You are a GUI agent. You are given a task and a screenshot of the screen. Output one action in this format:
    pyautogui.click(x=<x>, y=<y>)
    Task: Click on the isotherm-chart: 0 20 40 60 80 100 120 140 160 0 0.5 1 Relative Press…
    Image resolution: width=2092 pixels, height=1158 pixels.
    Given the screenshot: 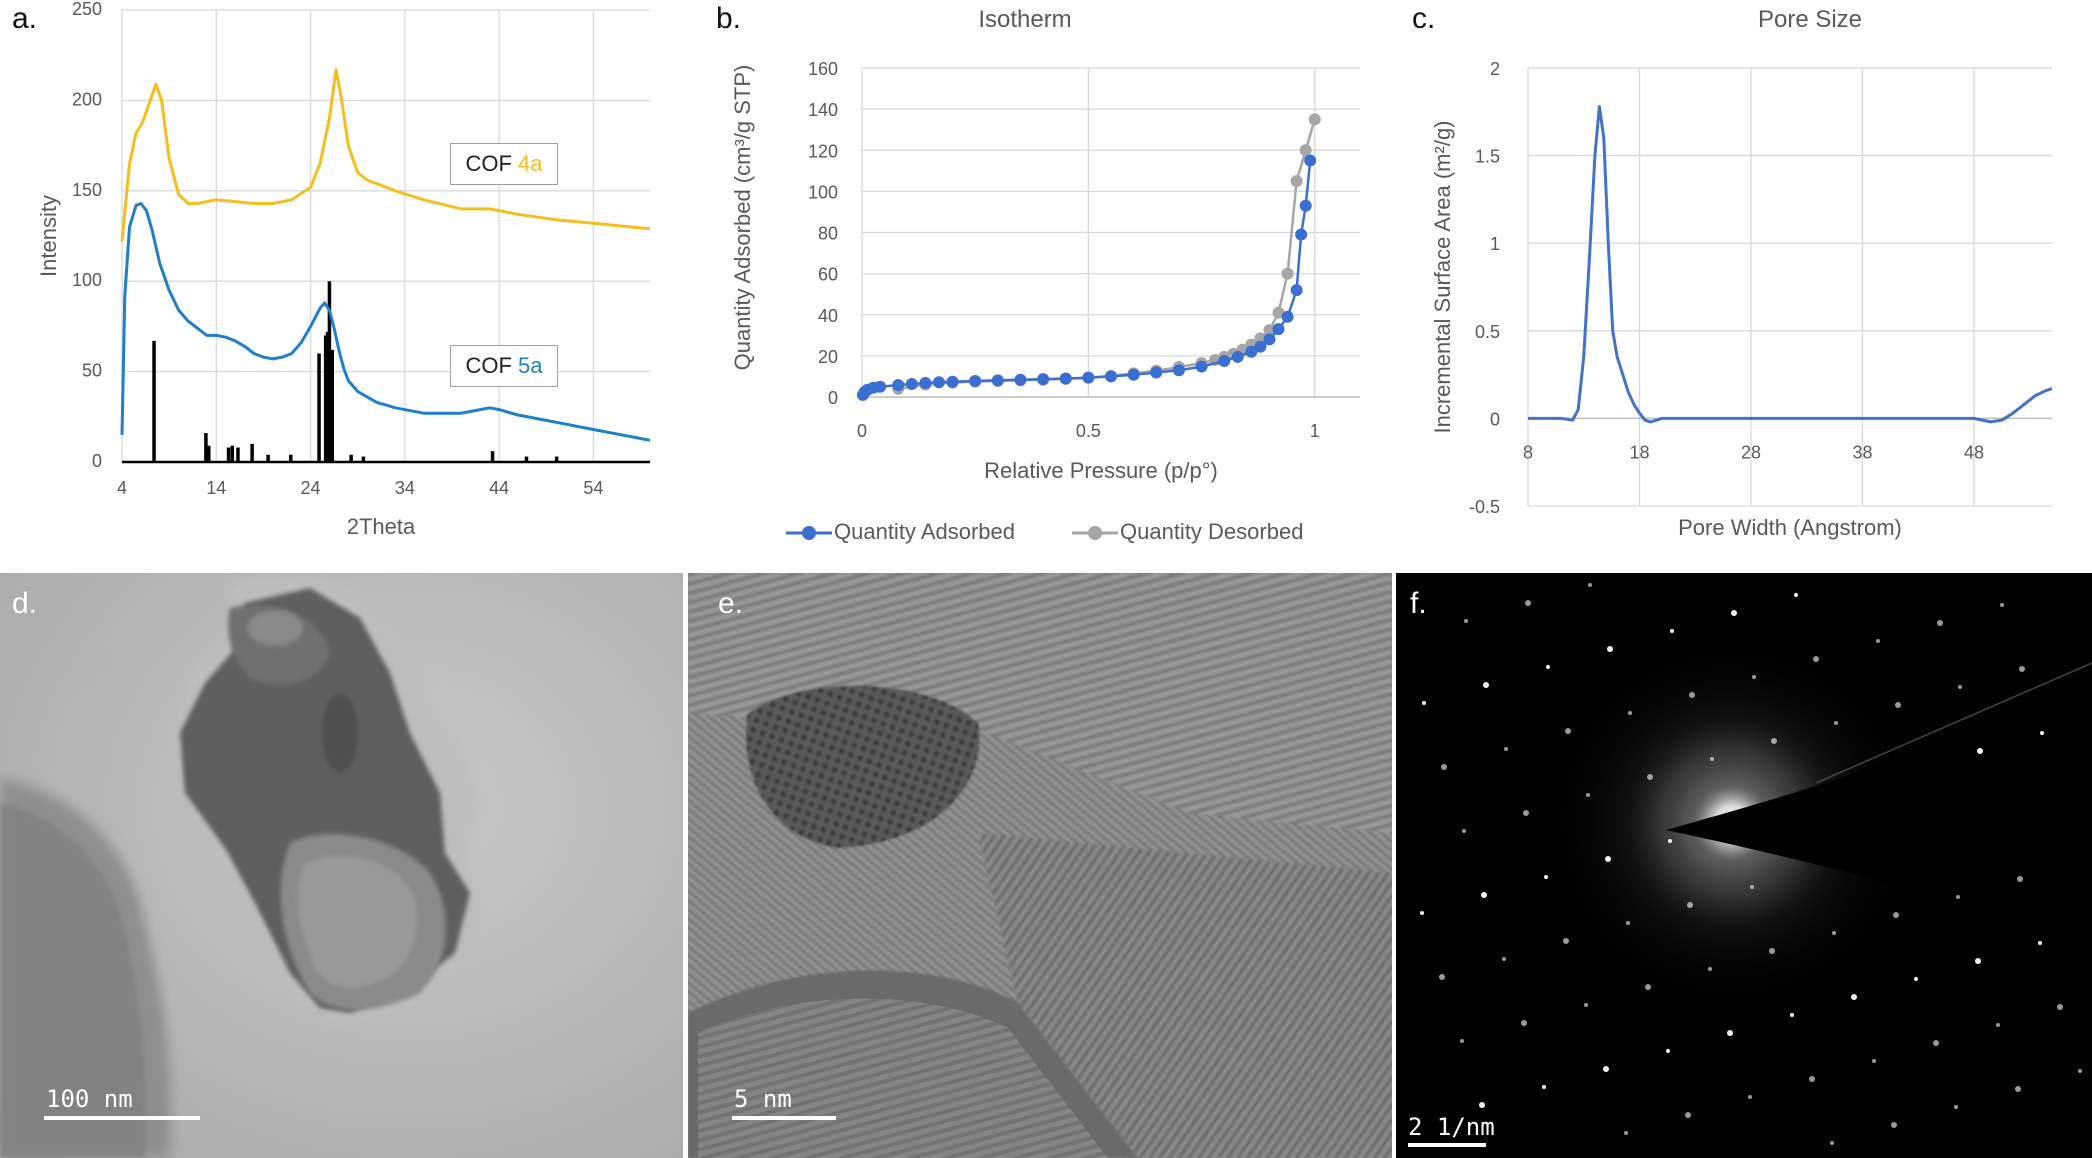 What is the action you would take?
    pyautogui.click(x=1045, y=271)
    